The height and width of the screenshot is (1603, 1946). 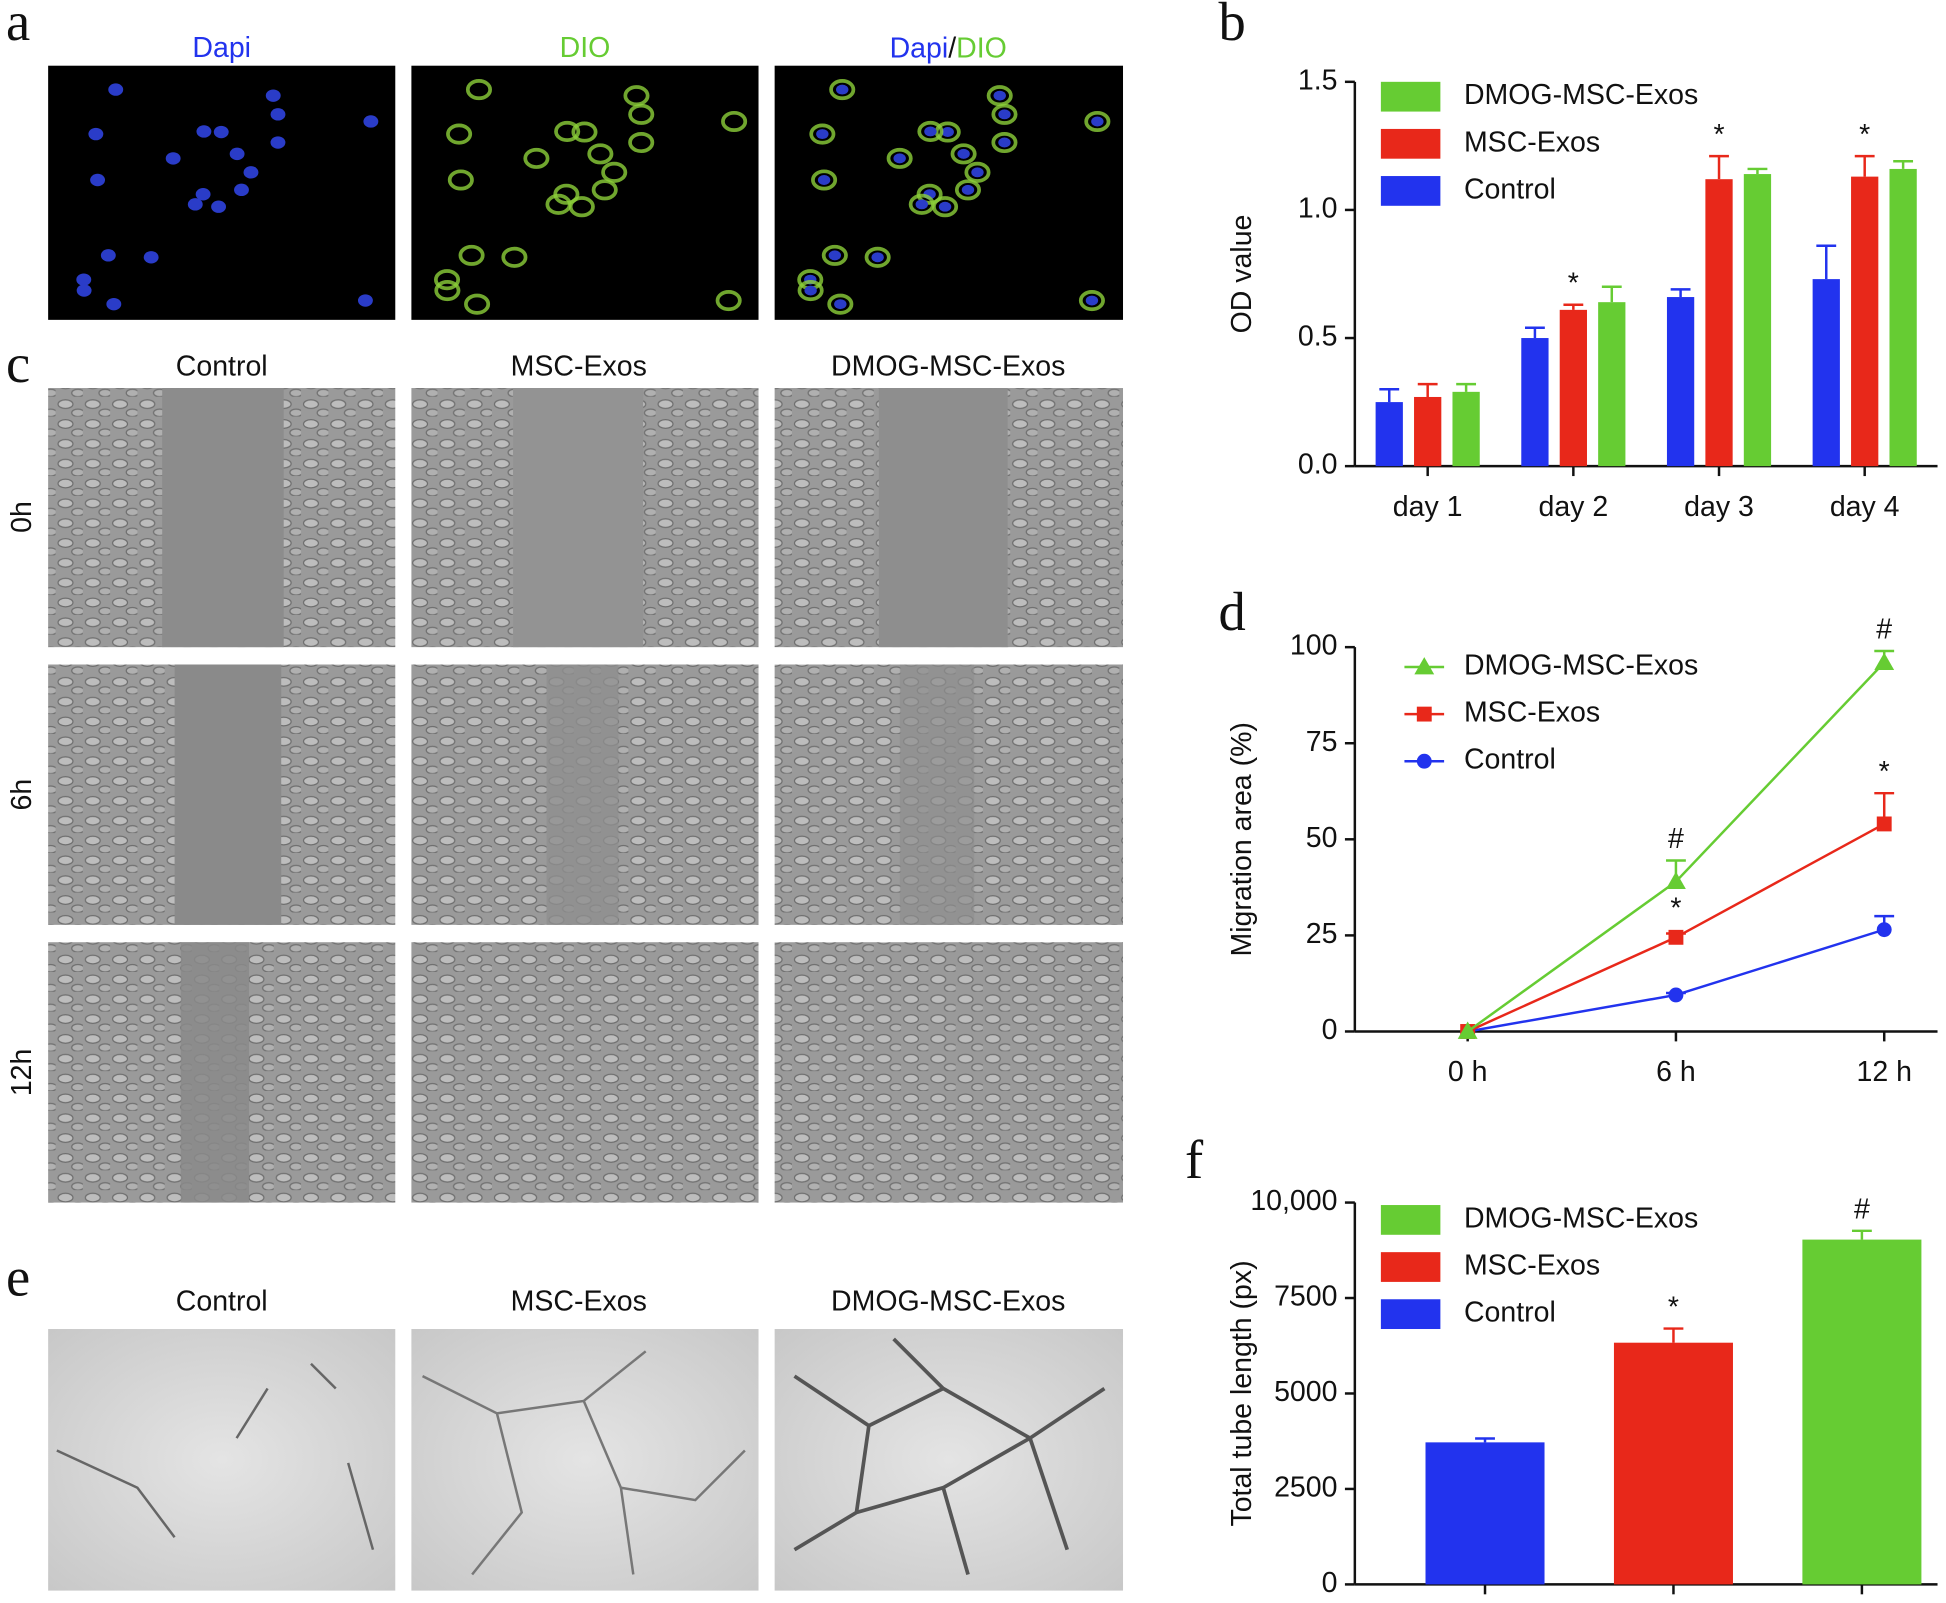 I want to click on y-tick-label: 5000, so click(x=1305, y=1392).